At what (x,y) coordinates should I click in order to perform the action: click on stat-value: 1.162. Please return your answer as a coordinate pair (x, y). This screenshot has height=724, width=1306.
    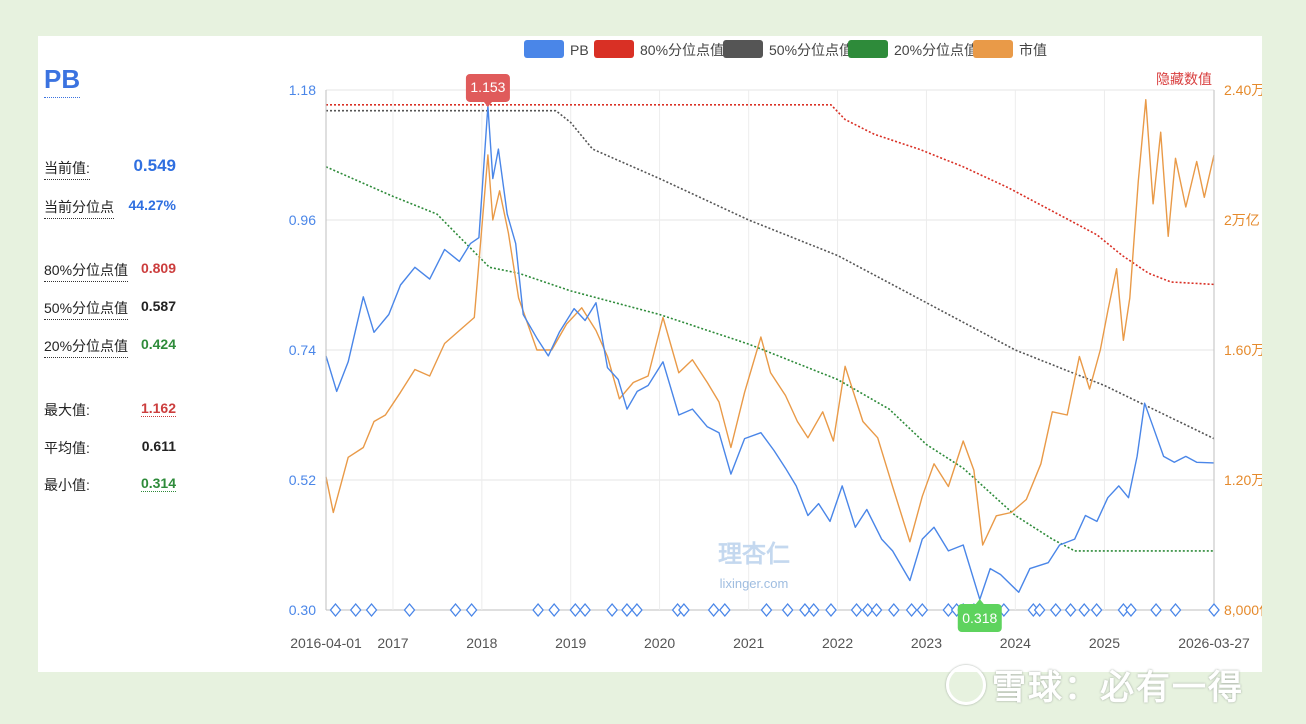
    Looking at the image, I should click on (158, 408).